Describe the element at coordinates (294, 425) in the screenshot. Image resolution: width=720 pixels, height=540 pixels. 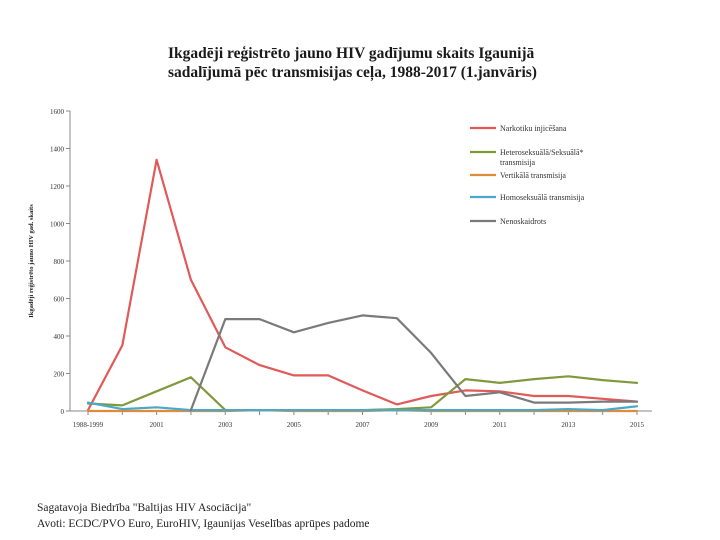
I see `x-tick-label: 2005` at that location.